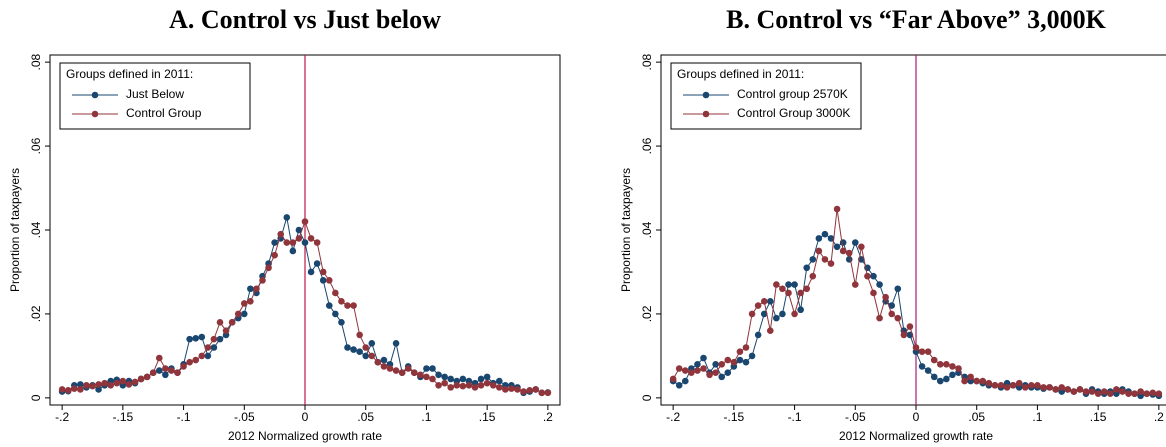 This screenshot has height=447, width=1166. Describe the element at coordinates (155, 94) in the screenshot. I see `legend-label: Just Below` at that location.